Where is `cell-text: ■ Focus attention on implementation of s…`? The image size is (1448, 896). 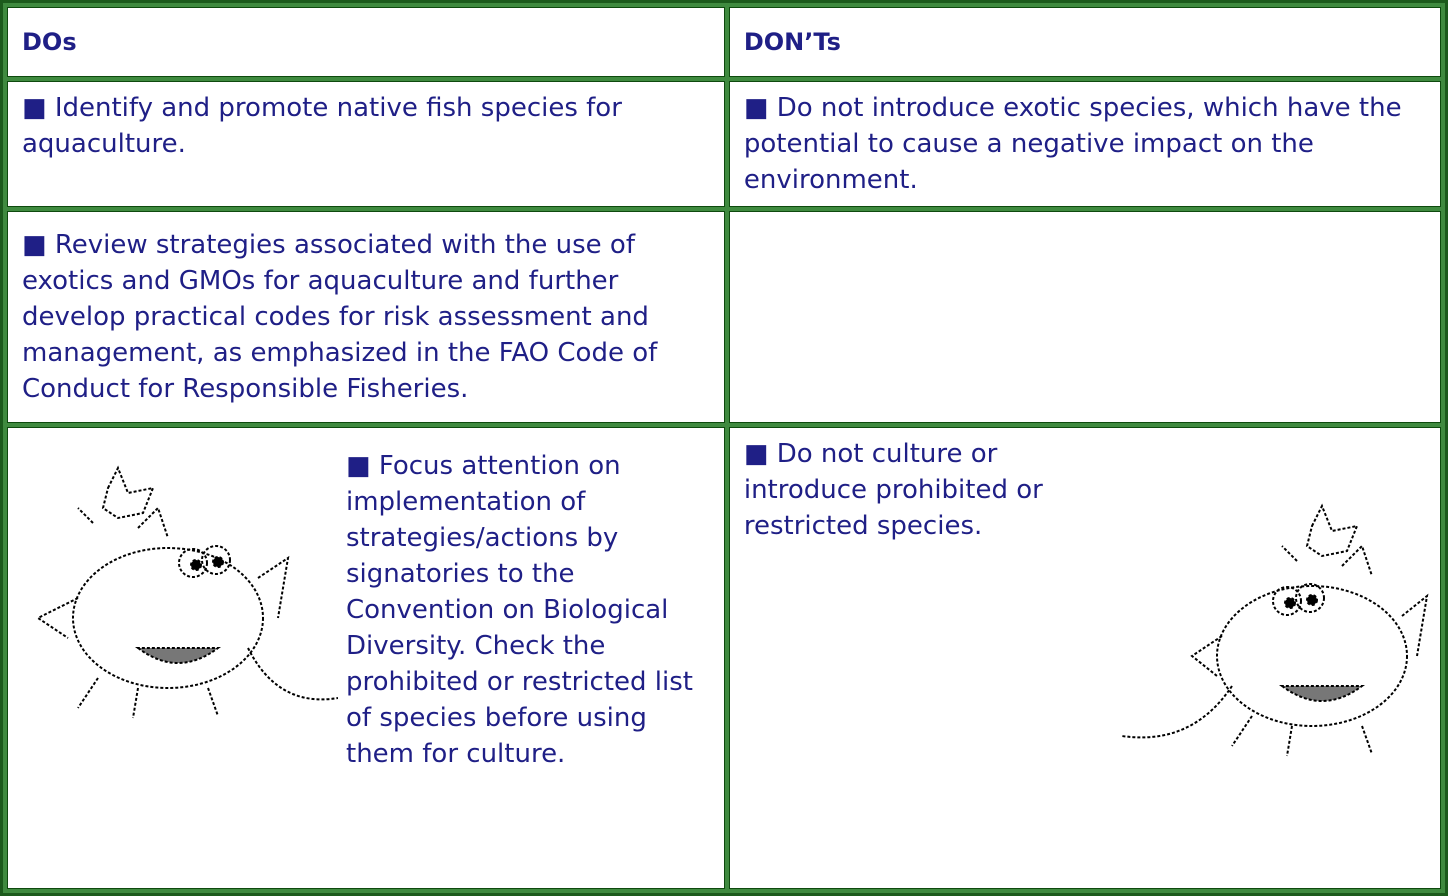 cell-text: ■ Focus attention on implementation of s… is located at coordinates (519, 610).